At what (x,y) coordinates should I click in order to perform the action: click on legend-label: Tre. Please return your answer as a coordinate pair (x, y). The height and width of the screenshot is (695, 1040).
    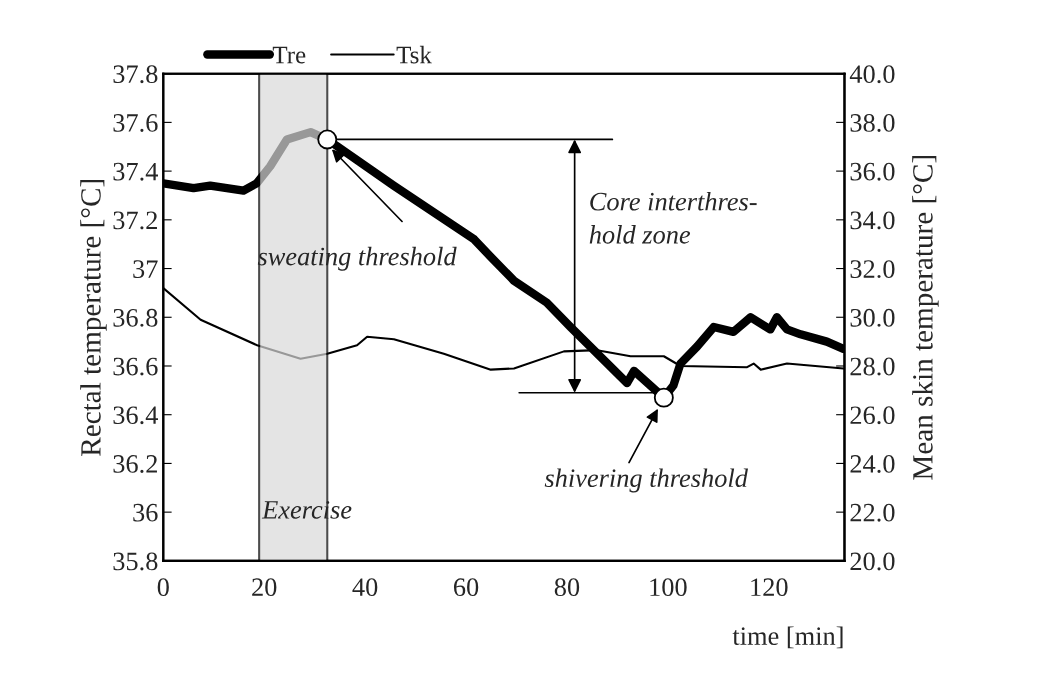
    Looking at the image, I should click on (289, 55).